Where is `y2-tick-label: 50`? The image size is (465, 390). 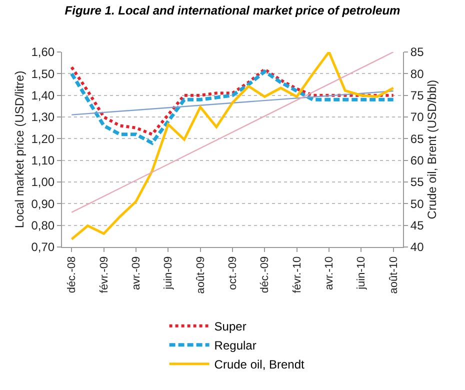 y2-tick-label: 50 is located at coordinates (417, 203).